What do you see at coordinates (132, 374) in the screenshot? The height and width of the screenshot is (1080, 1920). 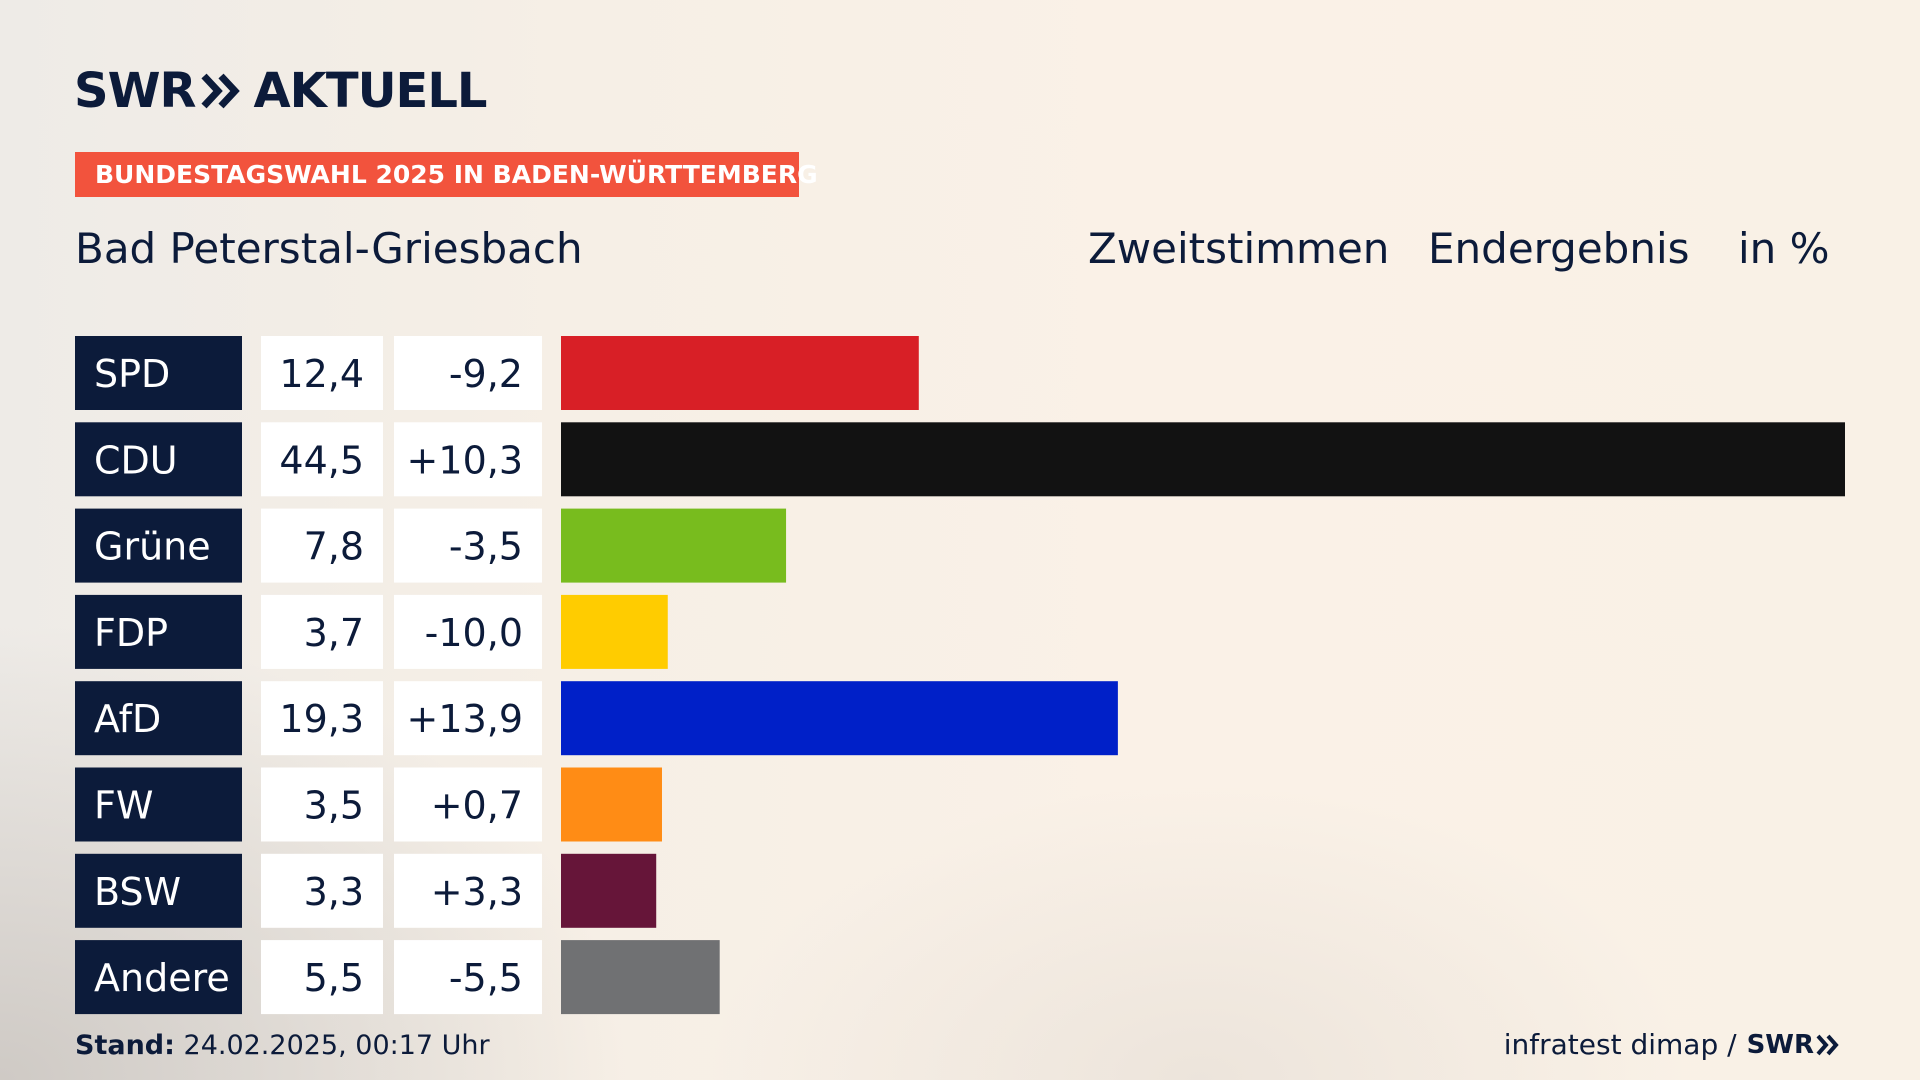 I see `party-label-spd: SPD` at bounding box center [132, 374].